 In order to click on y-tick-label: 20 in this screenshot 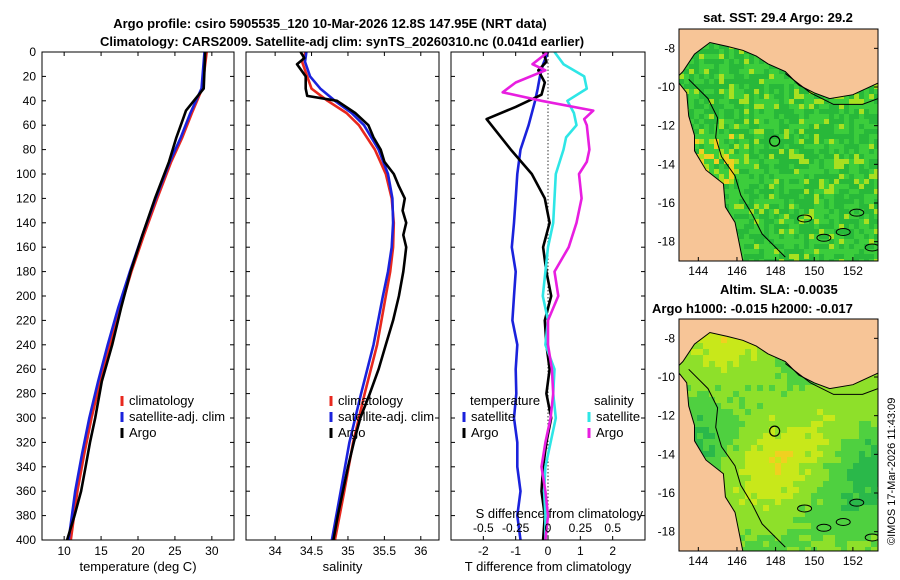, I will do `click(30, 76)`.